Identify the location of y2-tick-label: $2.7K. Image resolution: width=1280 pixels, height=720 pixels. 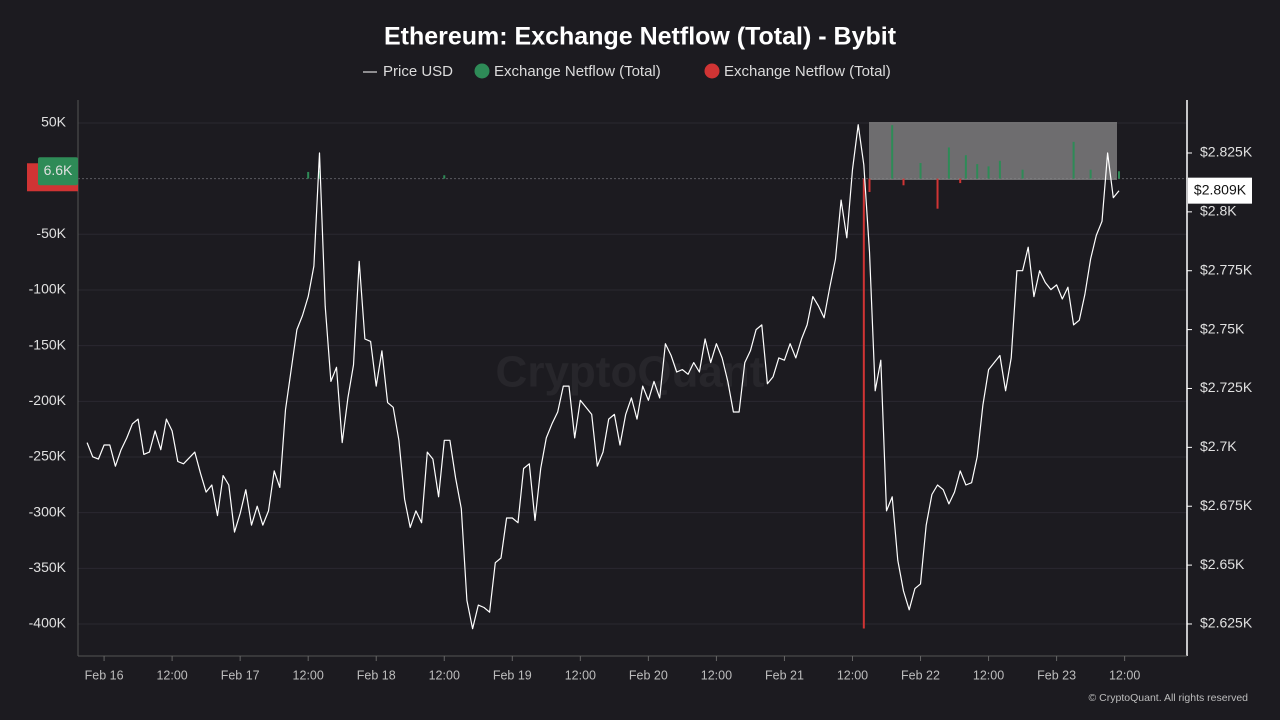
(1218, 446).